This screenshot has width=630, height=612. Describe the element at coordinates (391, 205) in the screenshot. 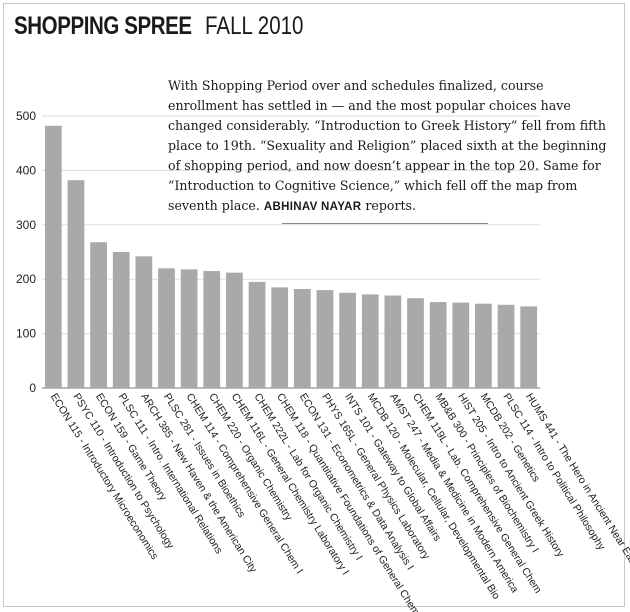

I see `byline-suffix: reports.` at that location.